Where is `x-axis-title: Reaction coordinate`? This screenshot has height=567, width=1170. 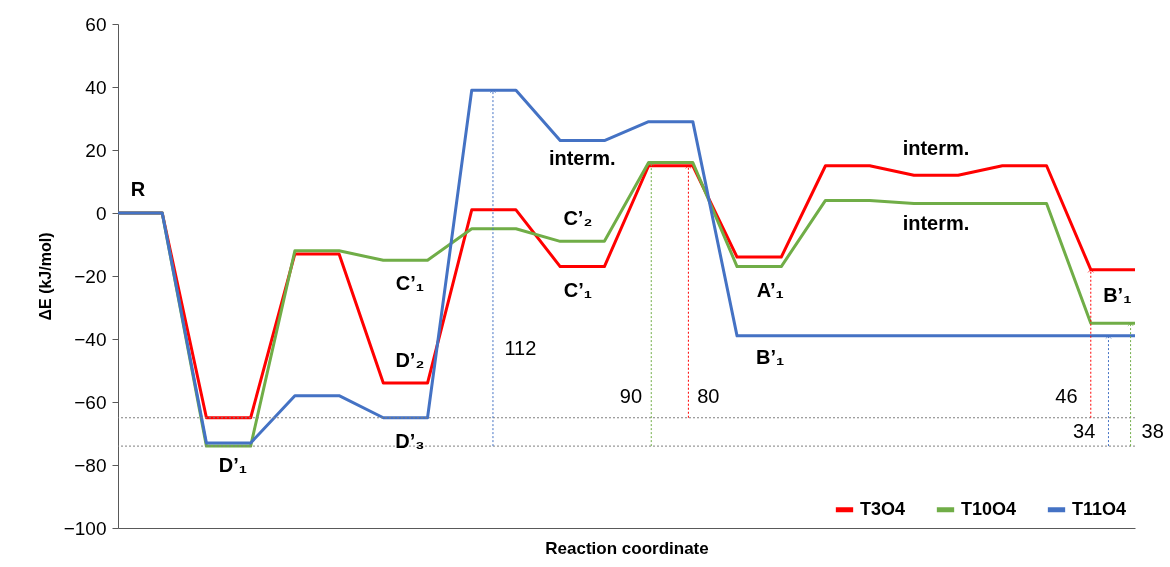
x-axis-title: Reaction coordinate is located at coordinates (627, 548).